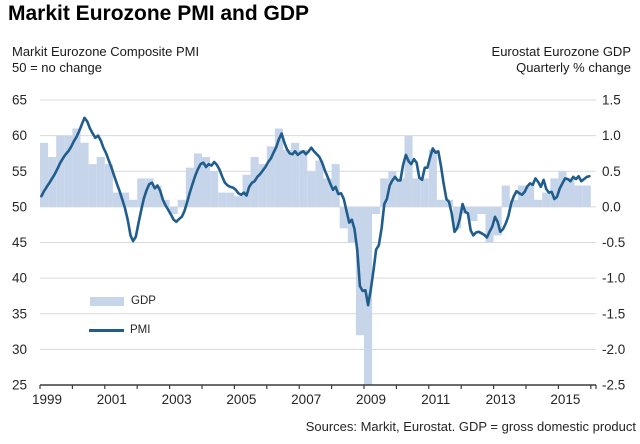 This screenshot has width=640, height=444. I want to click on svg-text: 2011, so click(435, 399).